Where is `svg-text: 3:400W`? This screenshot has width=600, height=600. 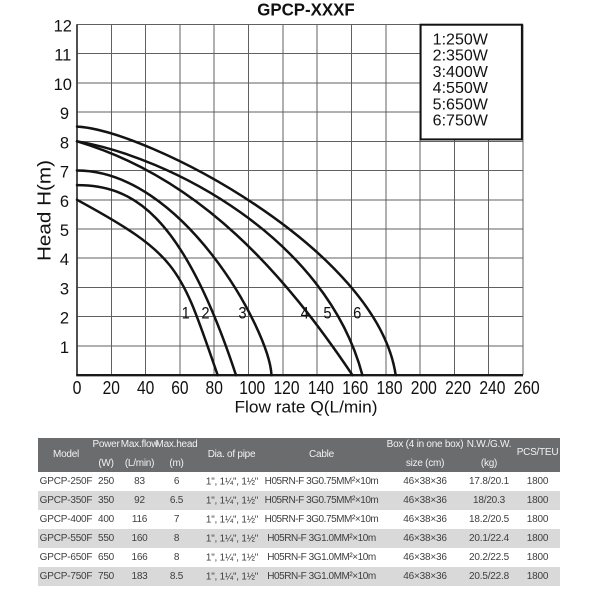 svg-text: 3:400W is located at coordinates (461, 72).